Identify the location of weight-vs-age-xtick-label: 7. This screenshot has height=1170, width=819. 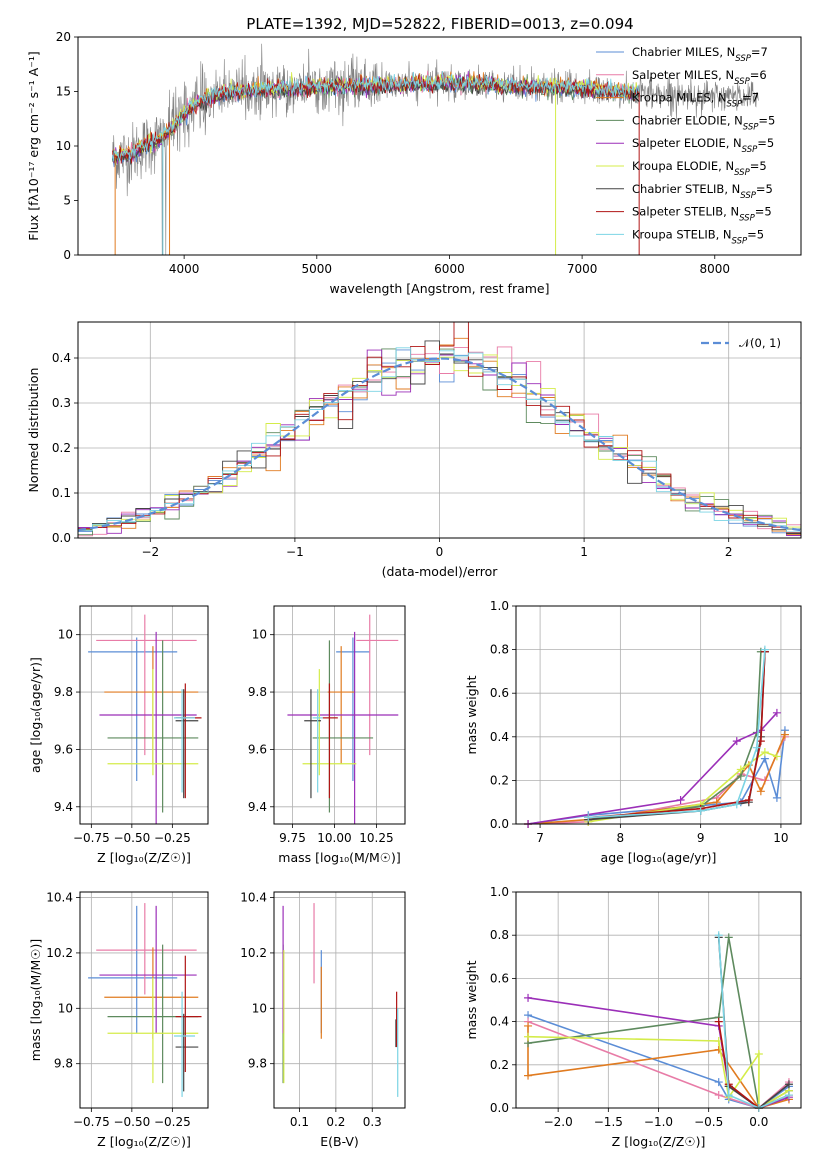
(540, 838).